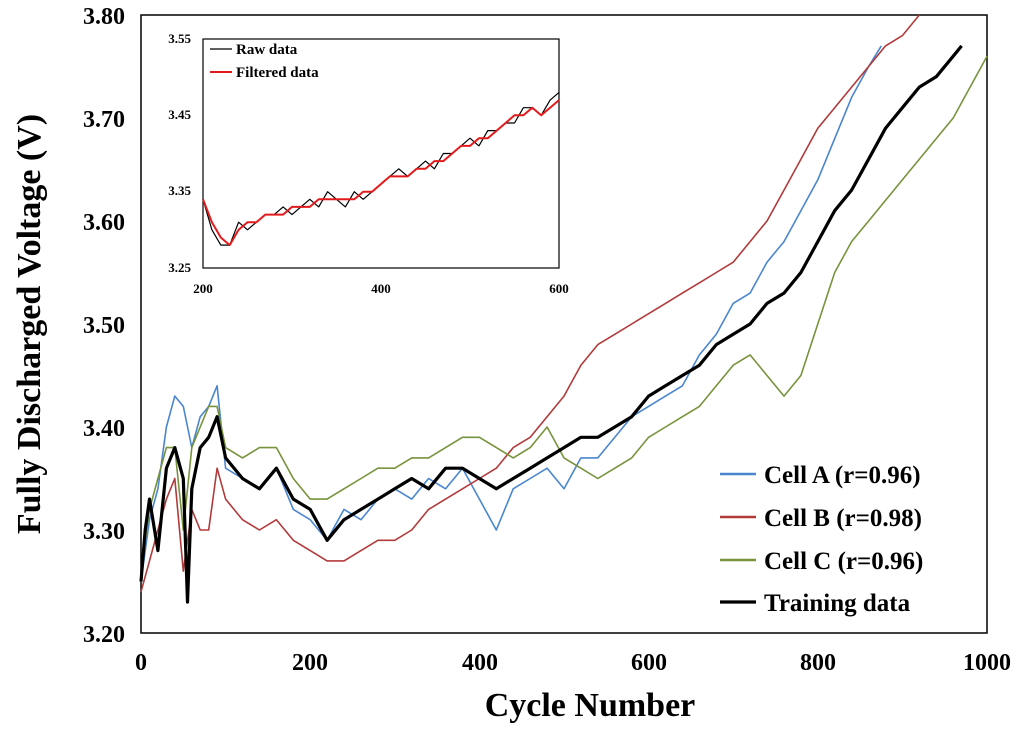 The image size is (1024, 729). I want to click on inset-frame, so click(381, 153).